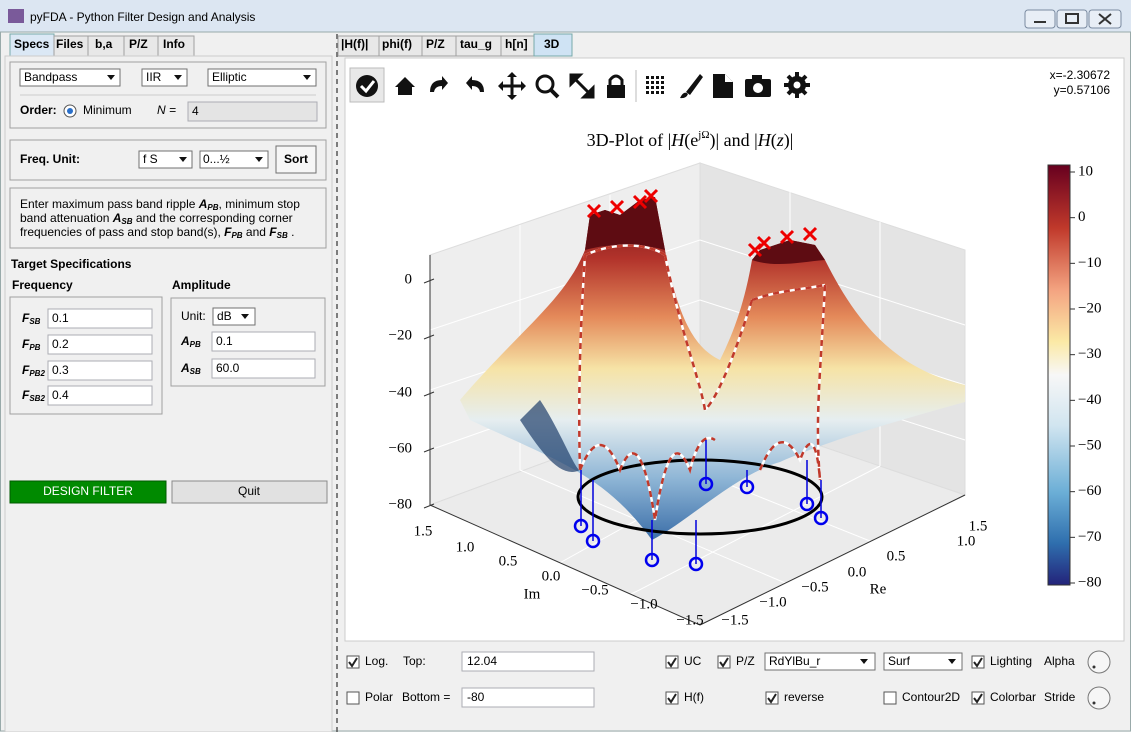 This screenshot has height=732, width=1131. I want to click on bottom-value: -80, so click(476, 697).